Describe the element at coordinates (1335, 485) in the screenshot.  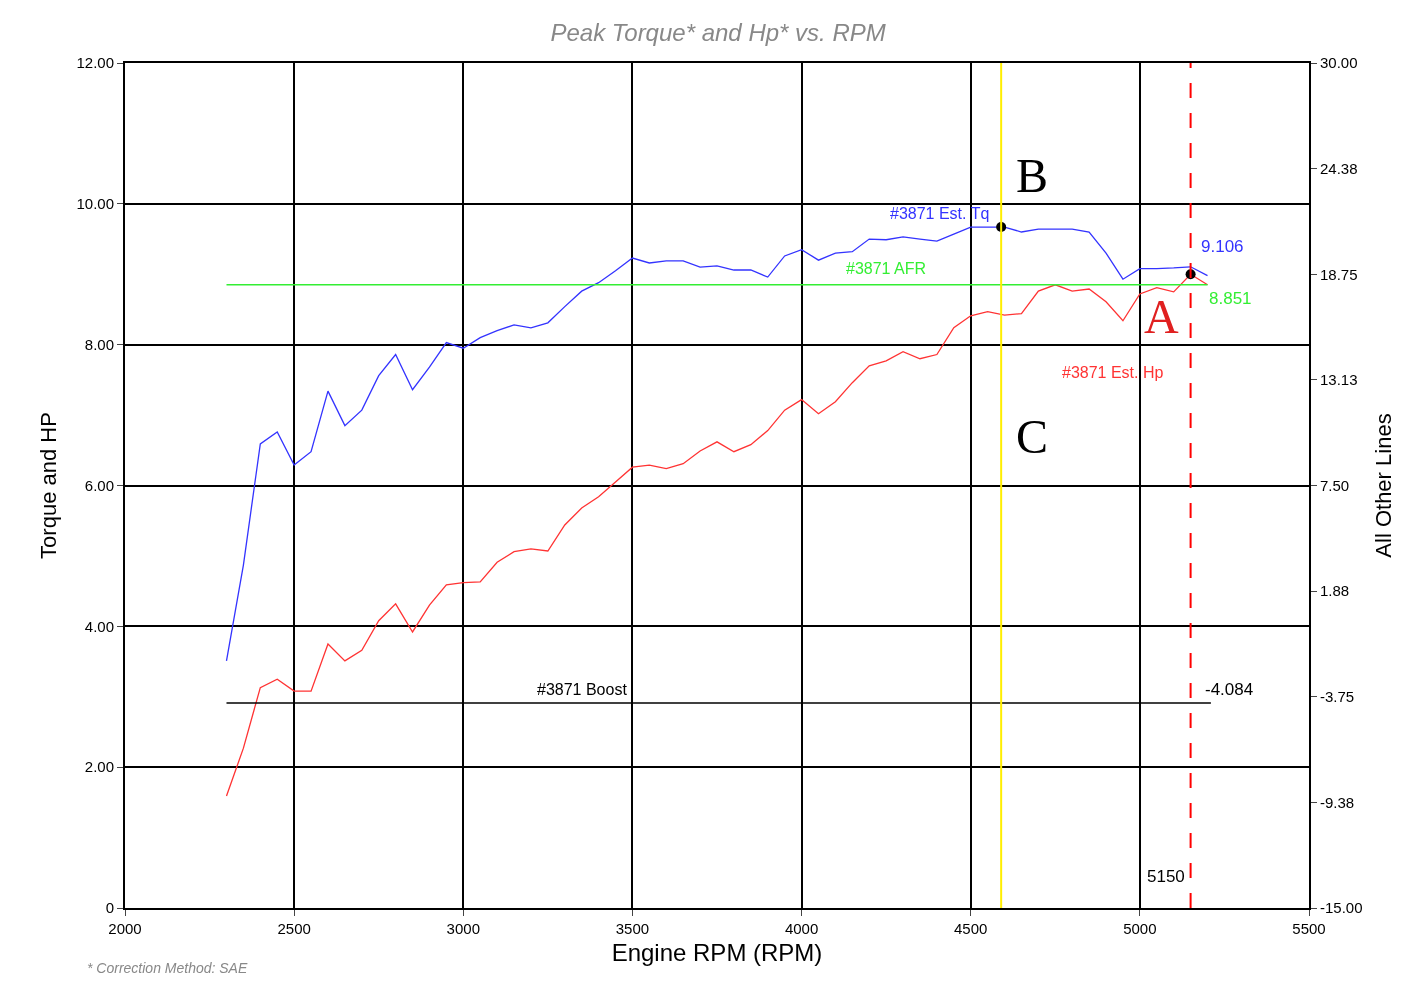
I see `y2-tick-label: 7.50` at that location.